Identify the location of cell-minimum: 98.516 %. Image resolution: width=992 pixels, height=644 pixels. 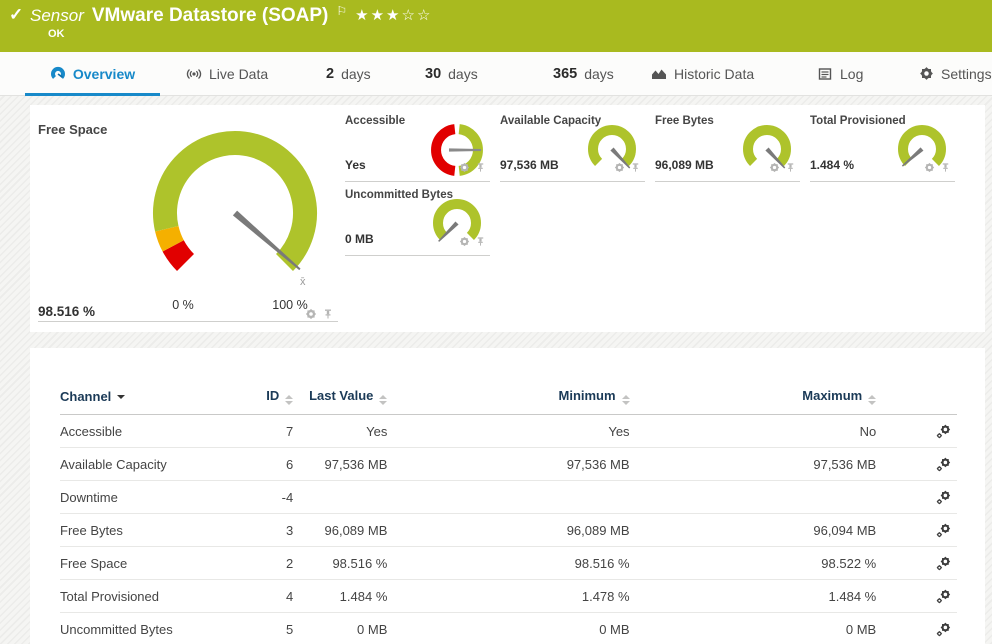
(508, 563).